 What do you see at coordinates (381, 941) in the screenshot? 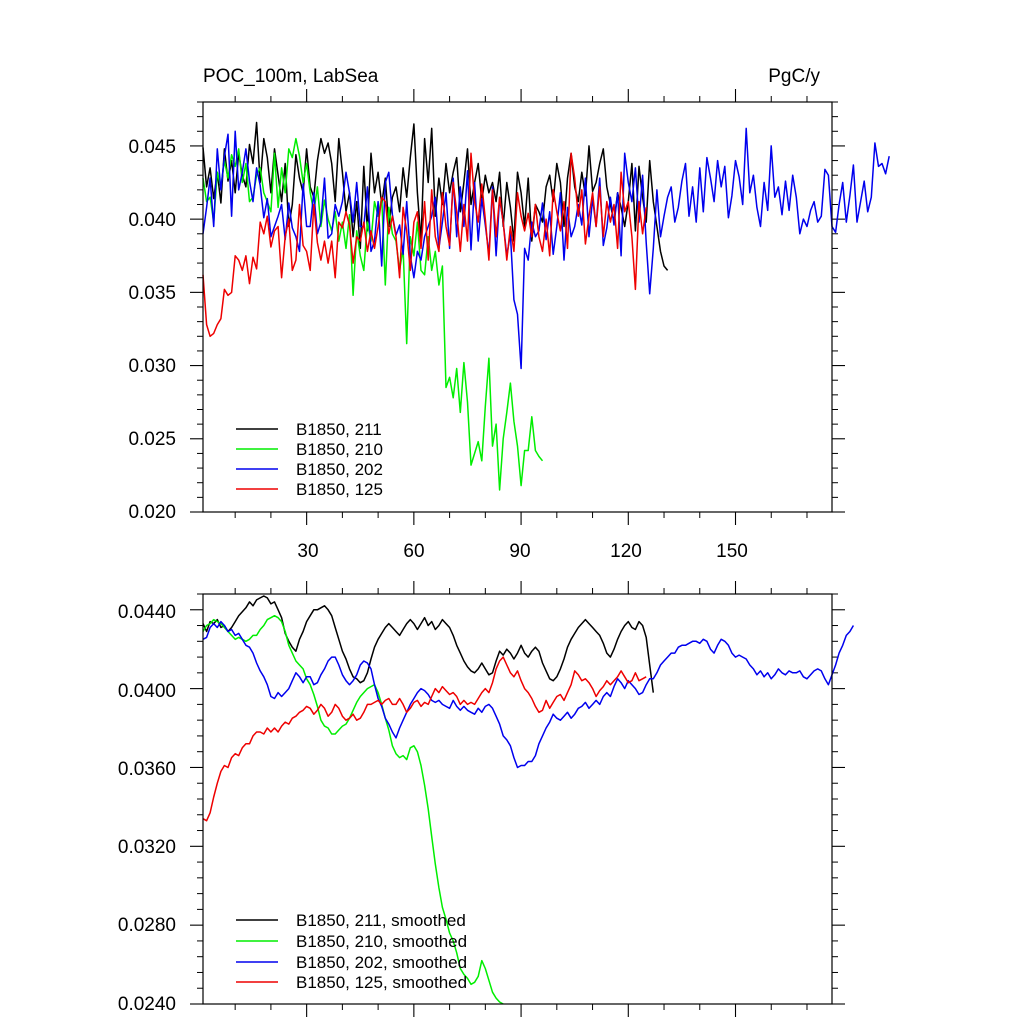
I see `bottom-legend-label: B1850, 210, smoothed` at bounding box center [381, 941].